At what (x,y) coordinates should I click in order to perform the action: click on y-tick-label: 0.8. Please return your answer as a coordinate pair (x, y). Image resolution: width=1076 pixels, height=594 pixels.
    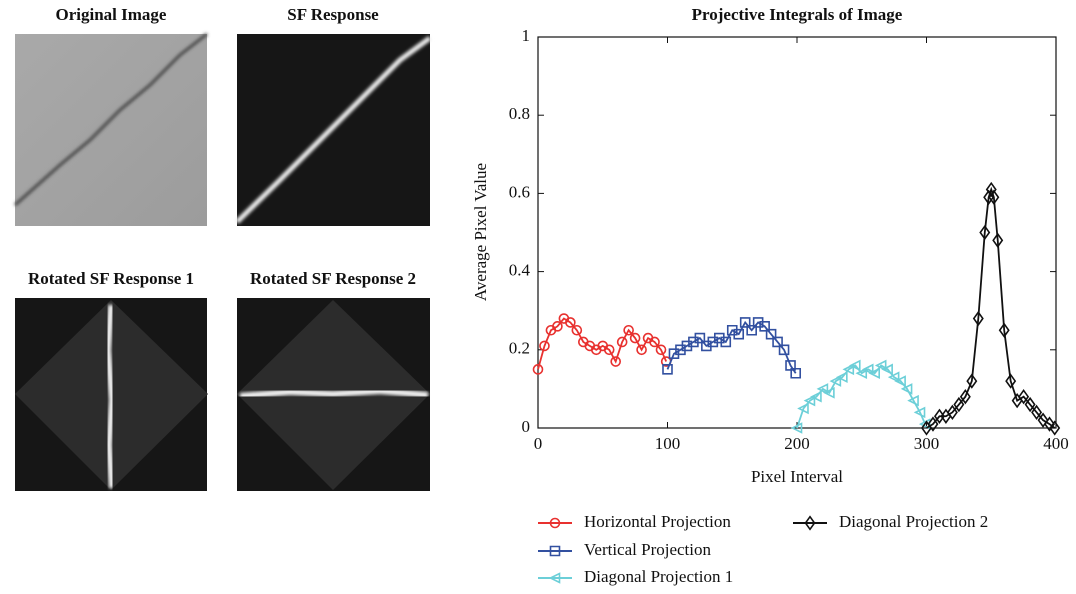
    Looking at the image, I should click on (519, 113).